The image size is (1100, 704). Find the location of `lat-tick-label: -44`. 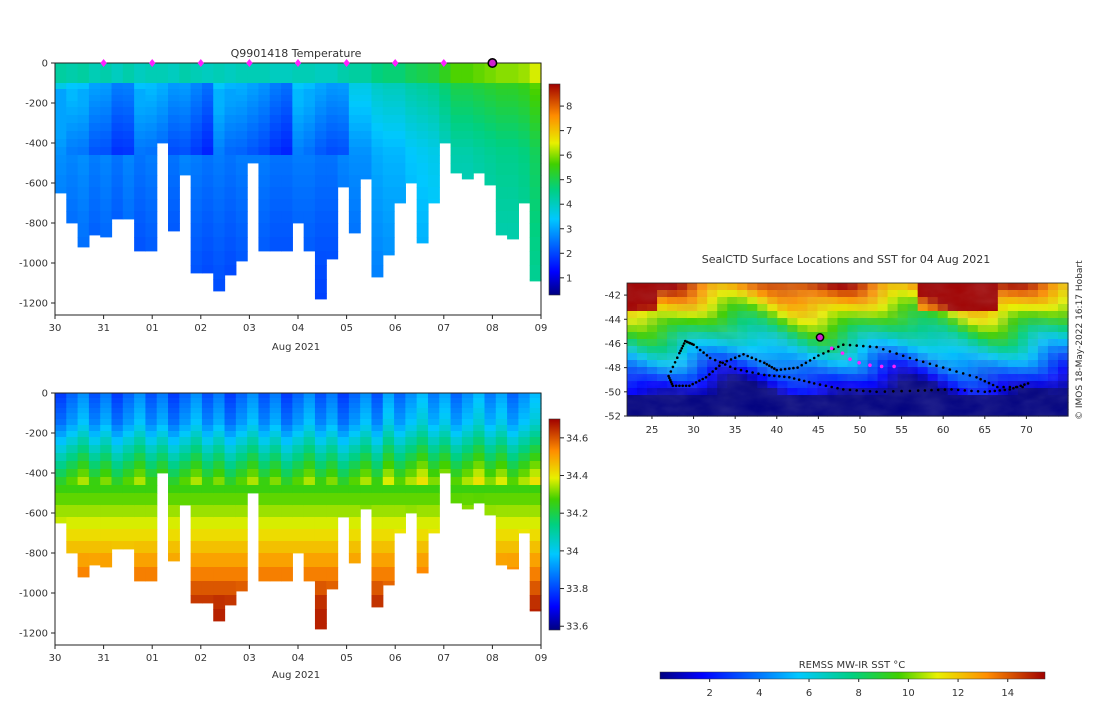

lat-tick-label: -44 is located at coordinates (613, 320).